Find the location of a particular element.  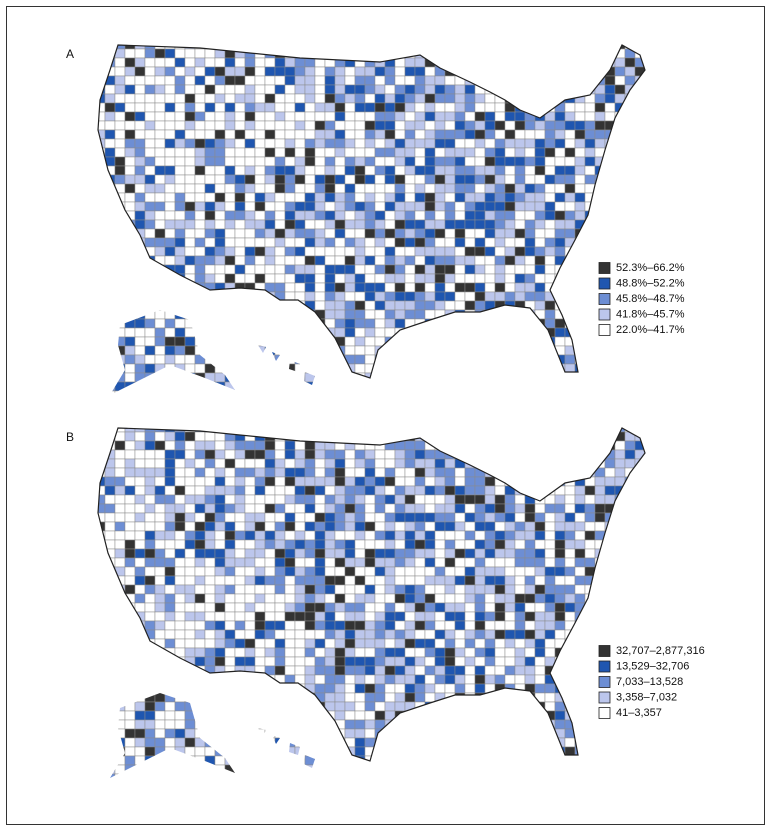

panel-label: B is located at coordinates (70, 437).